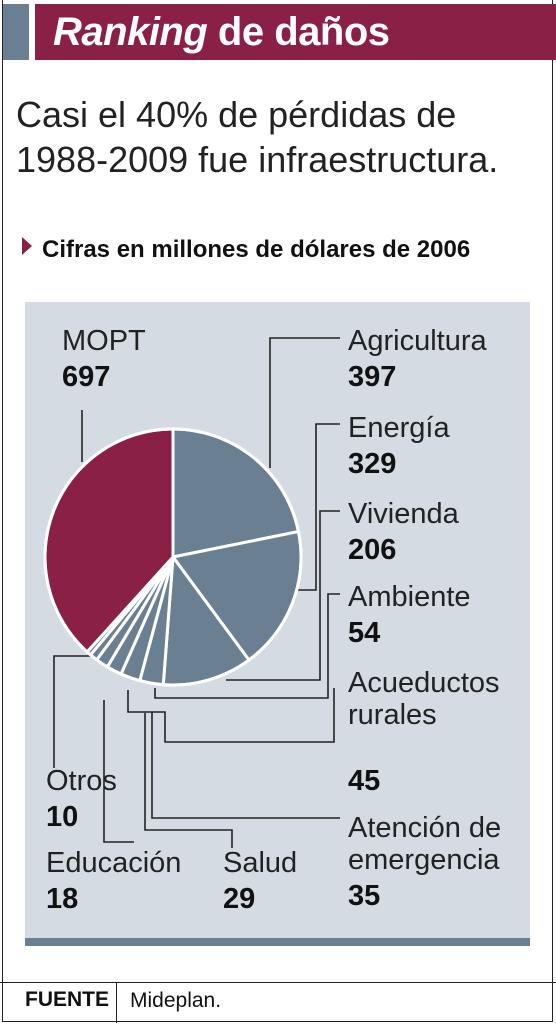 This screenshot has width=556, height=1024. I want to click on slice-label-acueductos-rurales-line-2: rurales, so click(392, 715).